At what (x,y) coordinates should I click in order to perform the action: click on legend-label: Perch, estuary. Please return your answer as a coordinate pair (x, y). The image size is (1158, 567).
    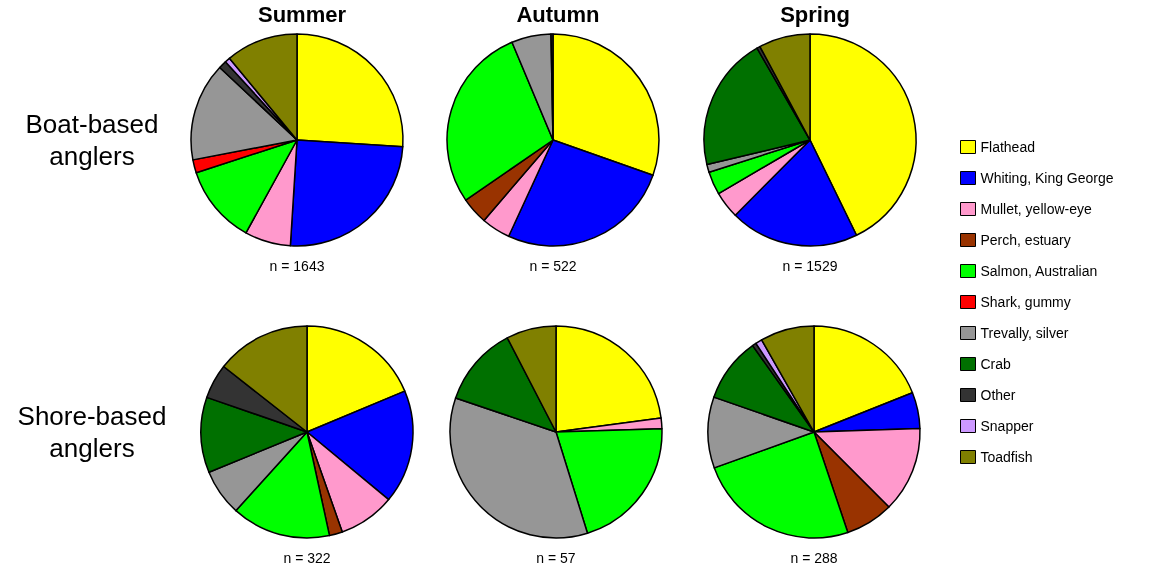
    Looking at the image, I should click on (1025, 240).